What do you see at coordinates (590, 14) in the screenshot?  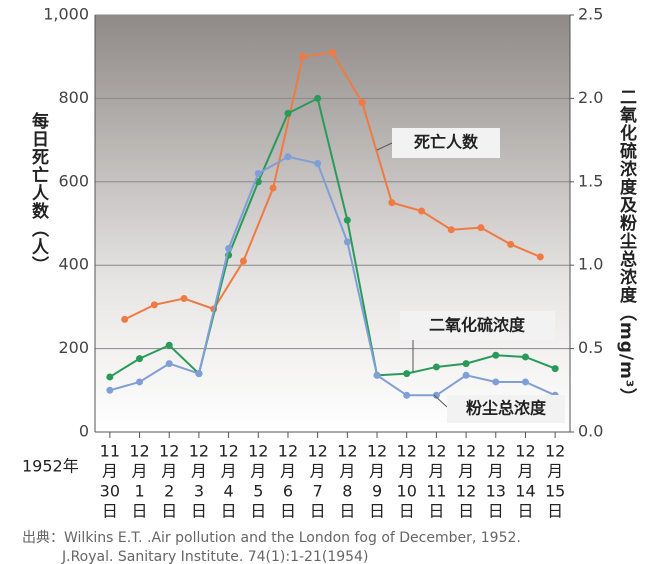 I see `y2-tick-label: 2.5` at bounding box center [590, 14].